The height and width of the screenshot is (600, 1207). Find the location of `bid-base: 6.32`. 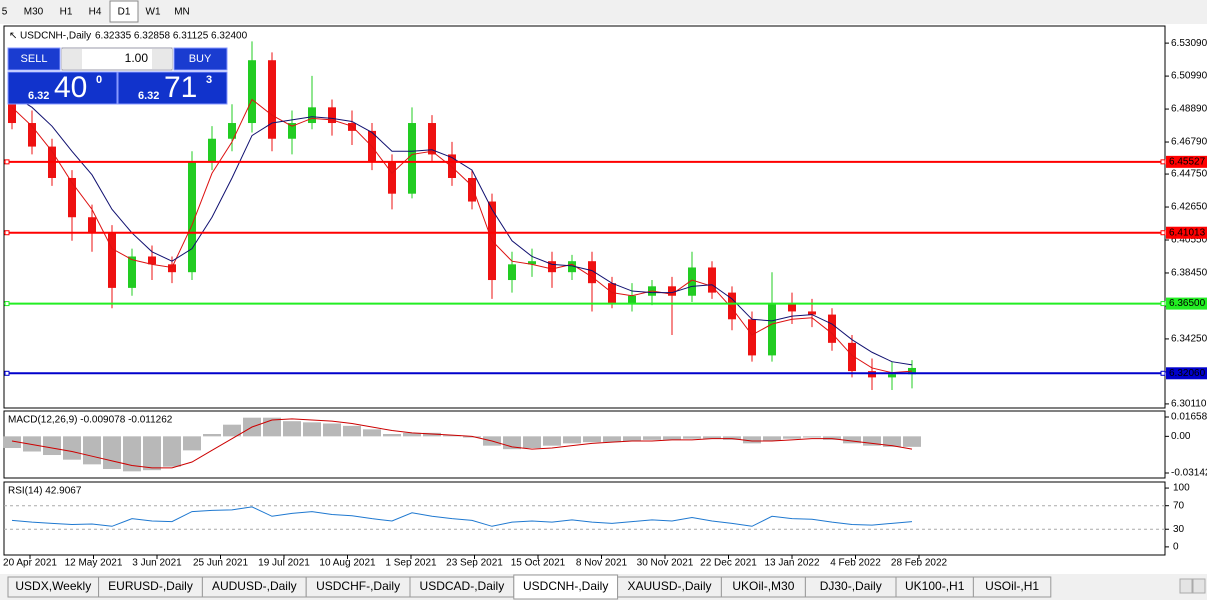

bid-base: 6.32 is located at coordinates (38, 96).